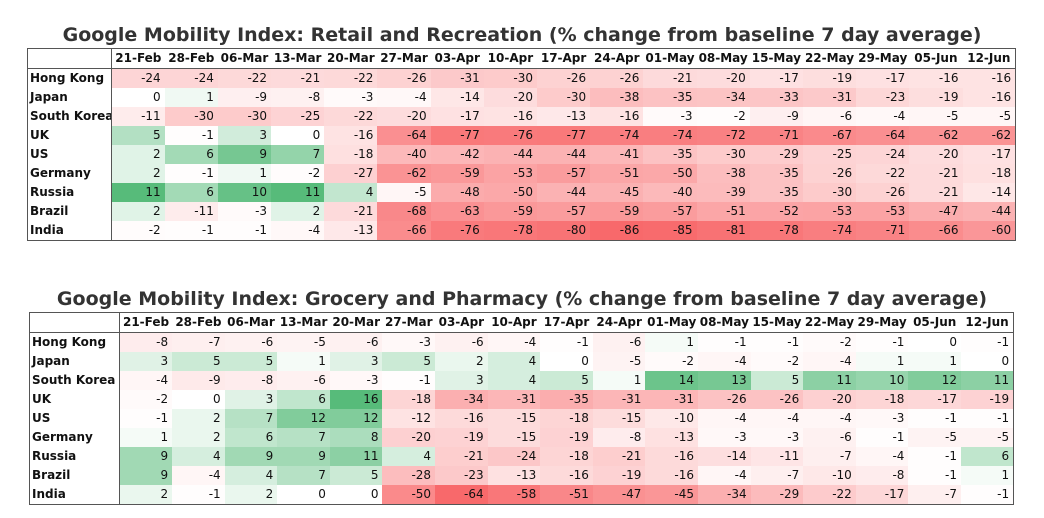 The image size is (1044, 518). Describe the element at coordinates (670, 154) in the screenshot. I see `heatmap-cell: -35` at that location.